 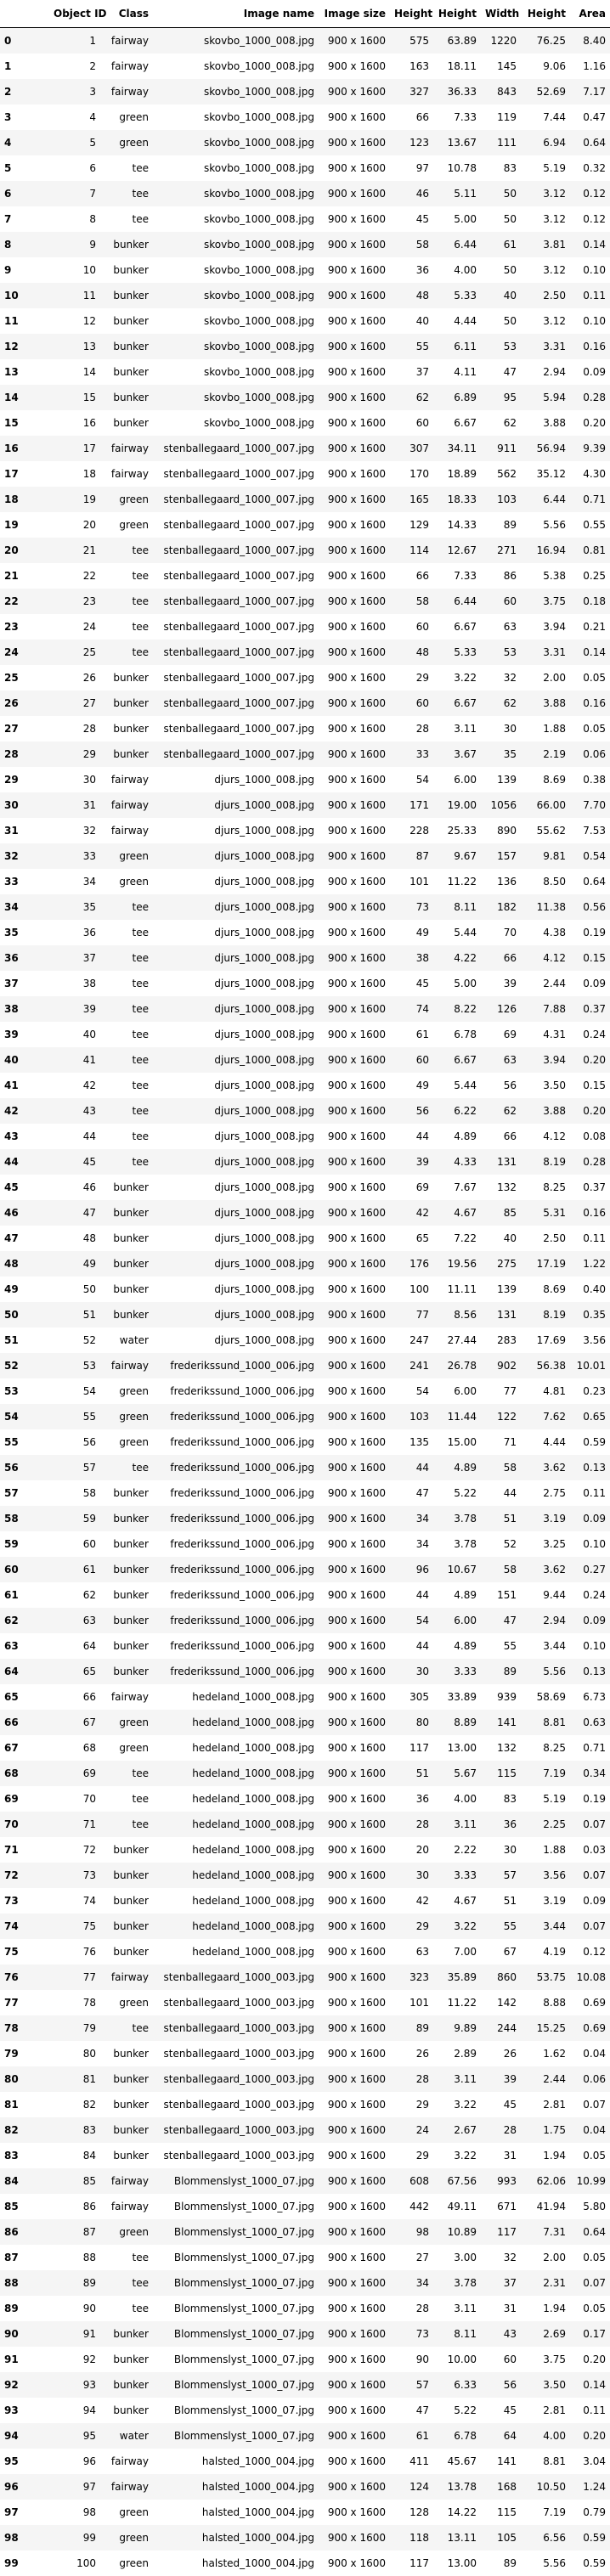 I want to click on header-width: Width, so click(x=501, y=14).